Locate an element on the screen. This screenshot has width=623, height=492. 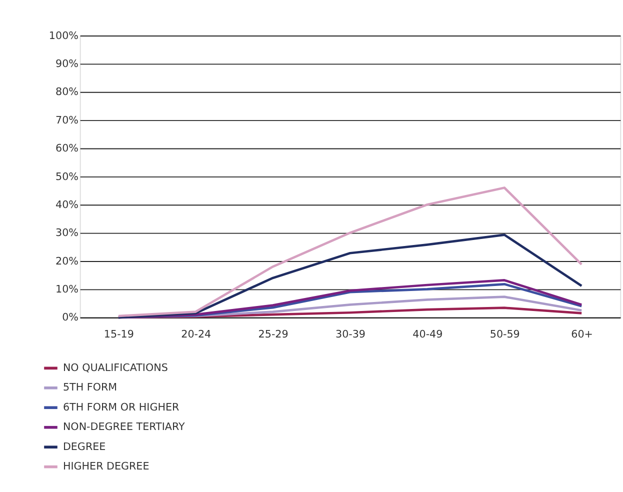
y-tick-label: 90% is located at coordinates (67, 64).